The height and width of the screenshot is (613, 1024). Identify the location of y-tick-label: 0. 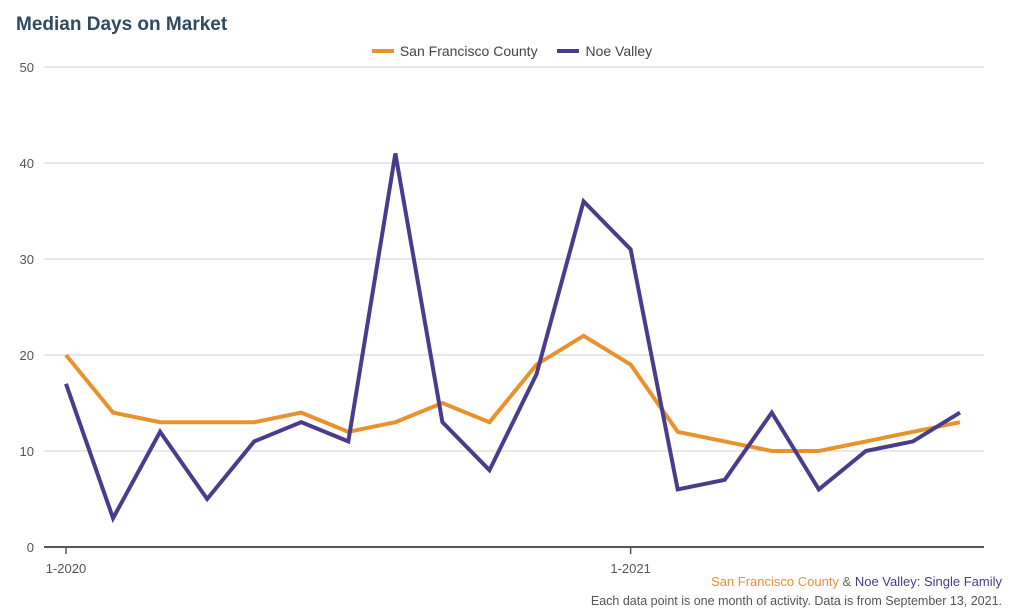
(30, 547).